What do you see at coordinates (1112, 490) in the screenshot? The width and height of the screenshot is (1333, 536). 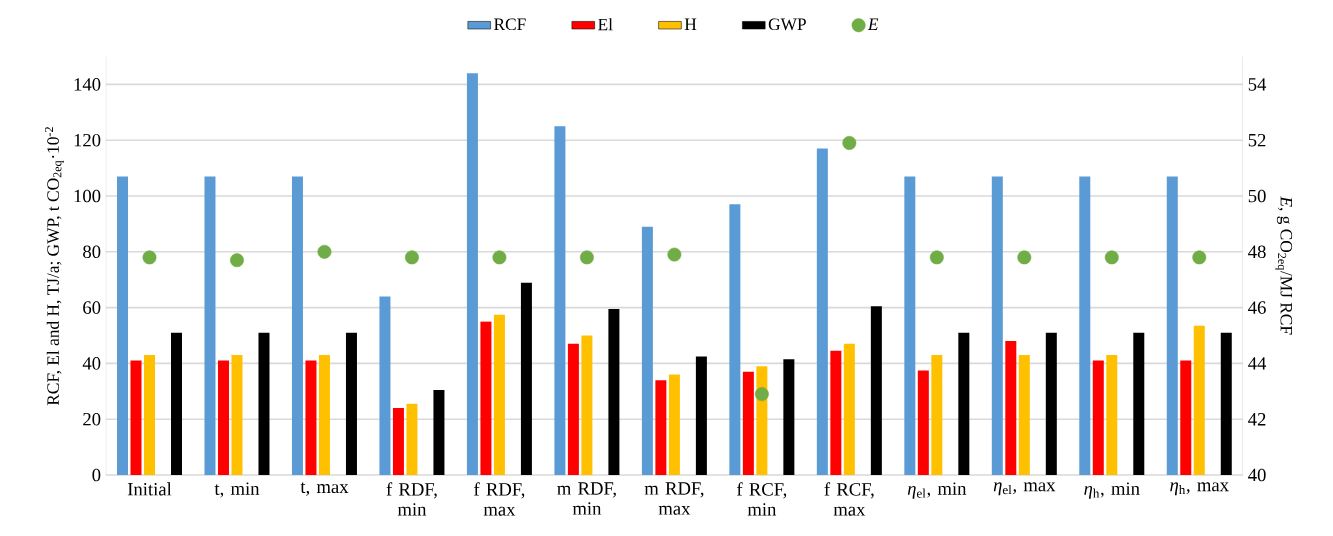 I see `x-tick-label: η$_{h}$, min` at bounding box center [1112, 490].